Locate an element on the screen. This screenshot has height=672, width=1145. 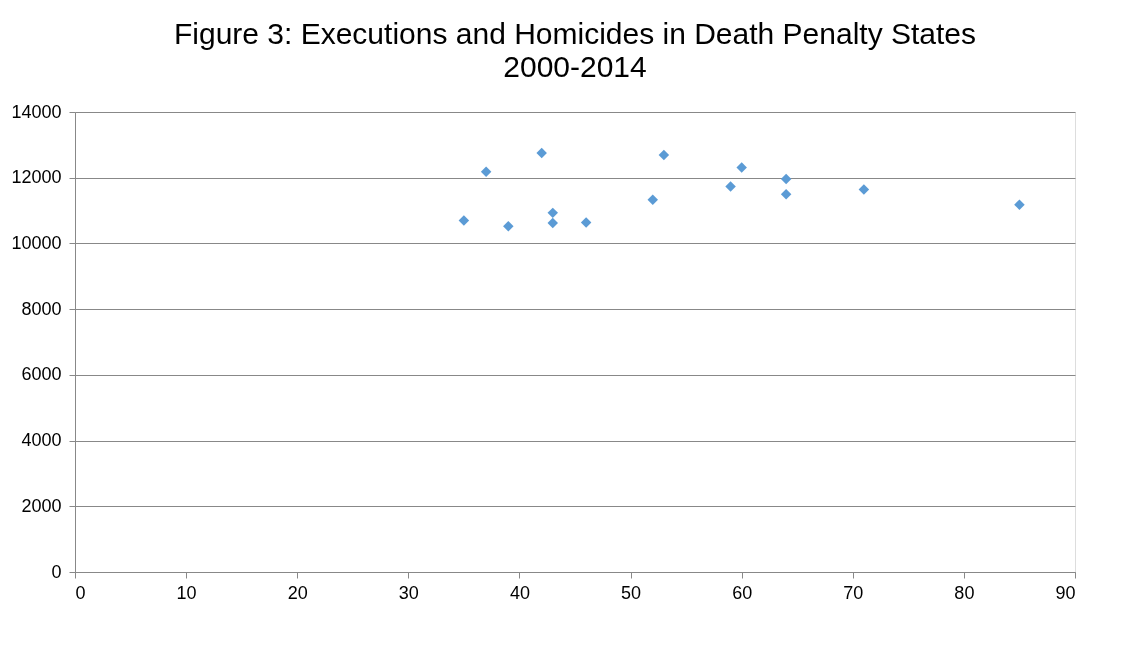
y-tick-label: 10000 is located at coordinates (36, 242).